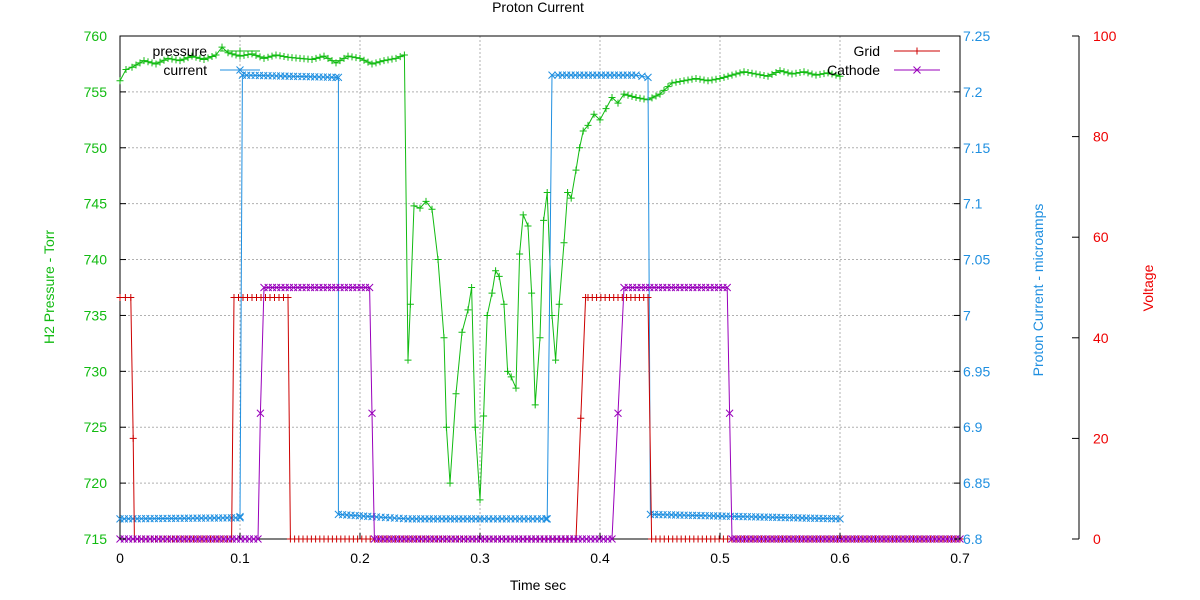 The image size is (1200, 600). I want to click on pressure-tick-label: 760, so click(96, 36).